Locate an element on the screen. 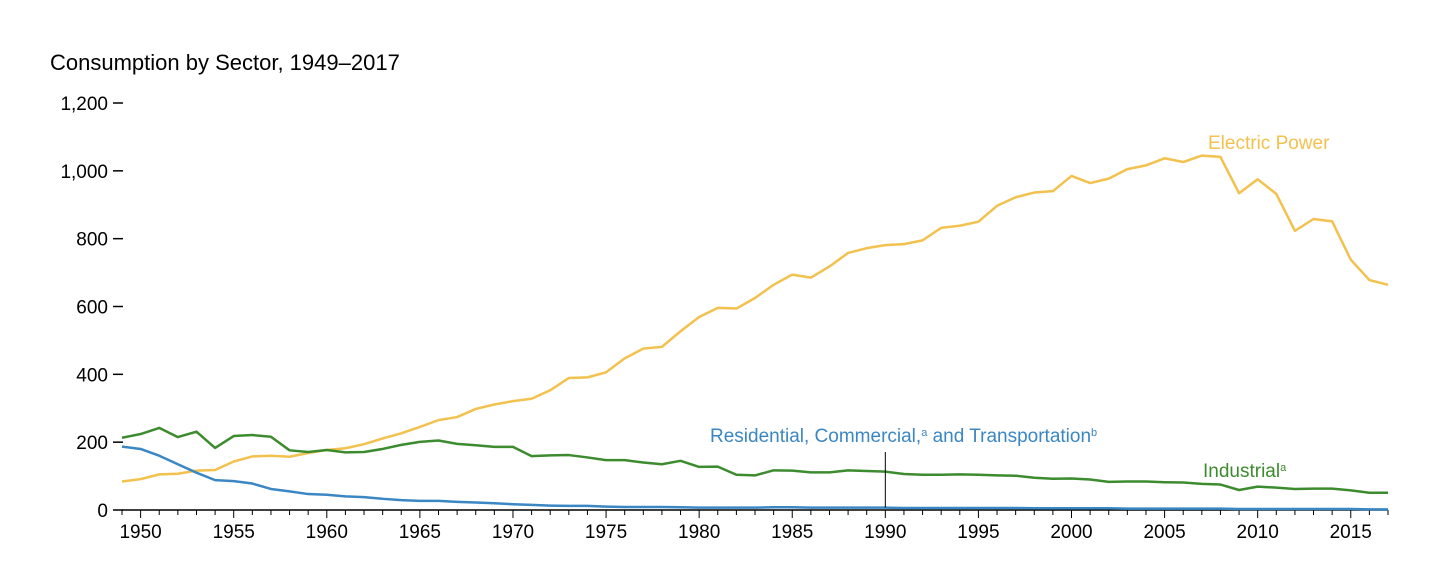 This screenshot has width=1434, height=576. y-axis: 0 200 400 600 800 1,000 1,200 is located at coordinates (91, 308).